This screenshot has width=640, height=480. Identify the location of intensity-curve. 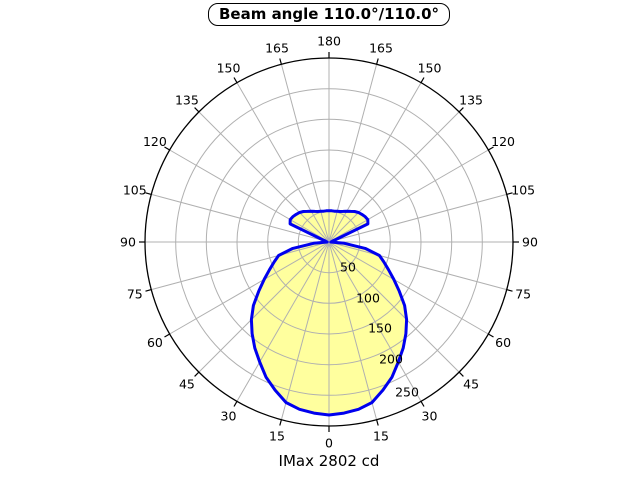
(329, 313).